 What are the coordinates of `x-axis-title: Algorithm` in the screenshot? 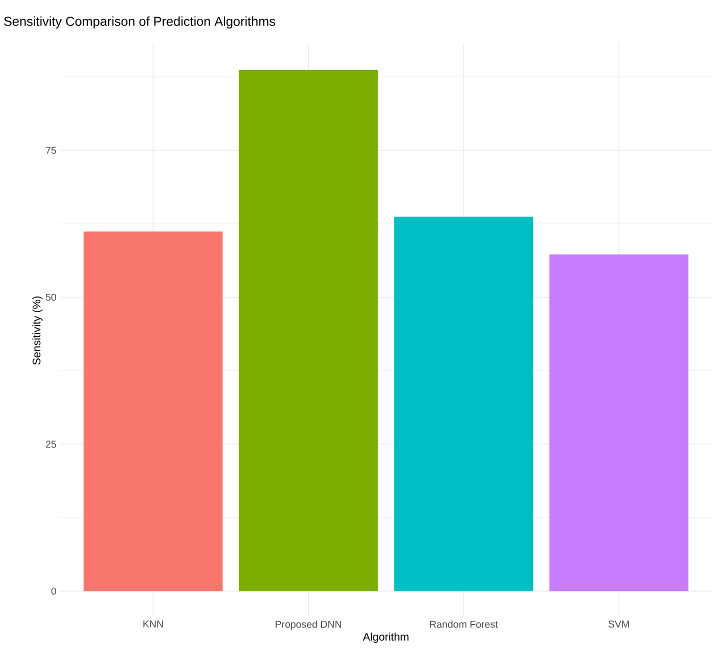 It's located at (385, 637).